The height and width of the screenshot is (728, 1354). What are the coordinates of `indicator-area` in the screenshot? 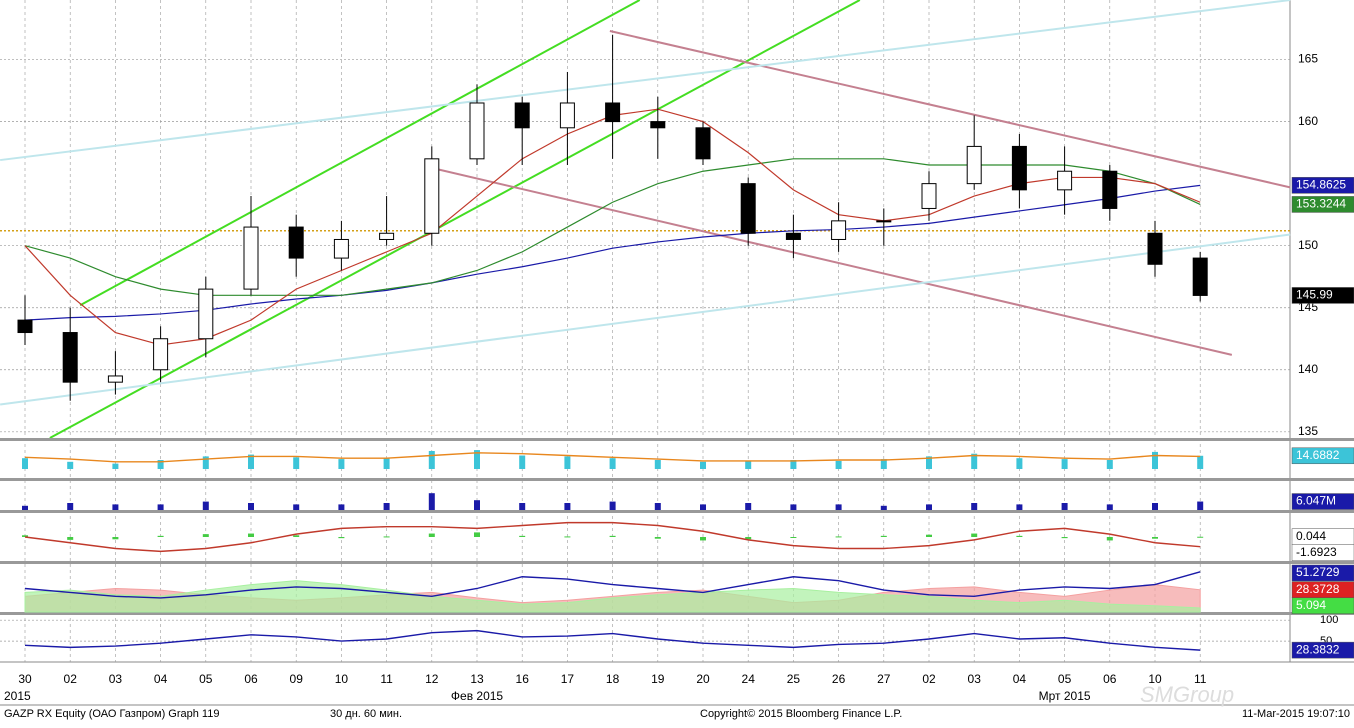 It's located at (612, 596).